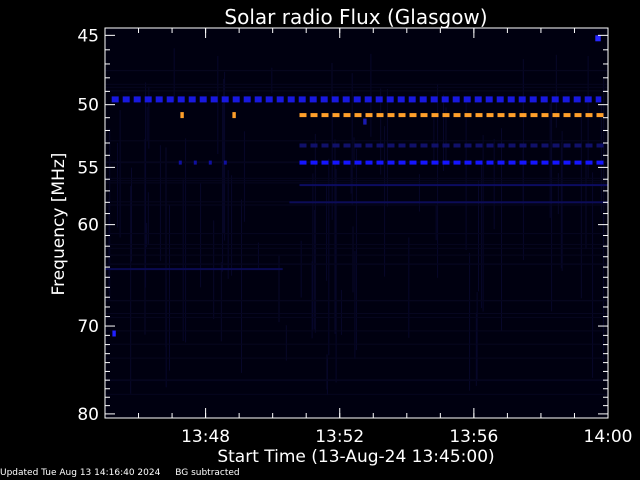 This screenshot has height=480, width=640. I want to click on y-tick-label: 70, so click(88, 327).